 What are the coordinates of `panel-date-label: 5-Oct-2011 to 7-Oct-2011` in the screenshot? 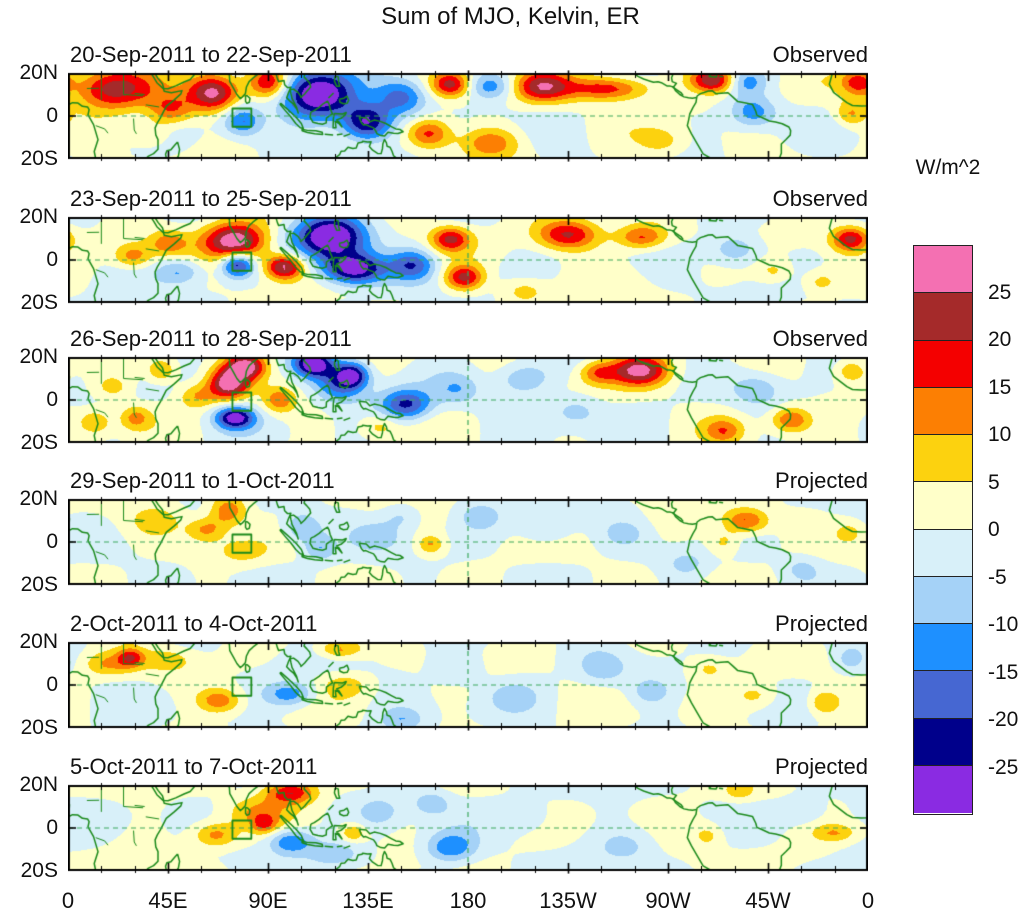 It's located at (194, 766).